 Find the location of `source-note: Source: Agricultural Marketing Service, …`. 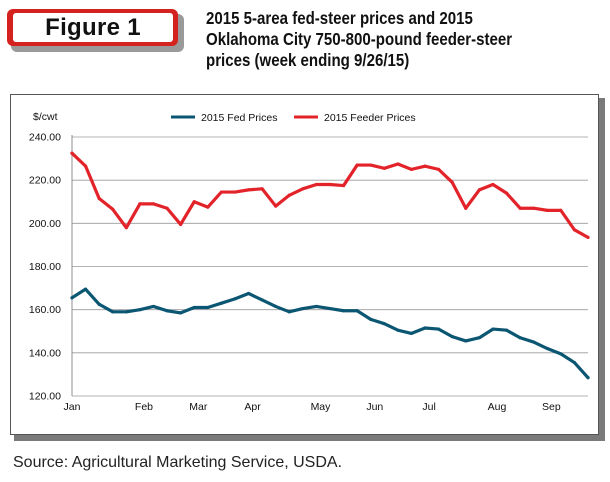

source-note: Source: Agricultural Marketing Service, … is located at coordinates (178, 462).